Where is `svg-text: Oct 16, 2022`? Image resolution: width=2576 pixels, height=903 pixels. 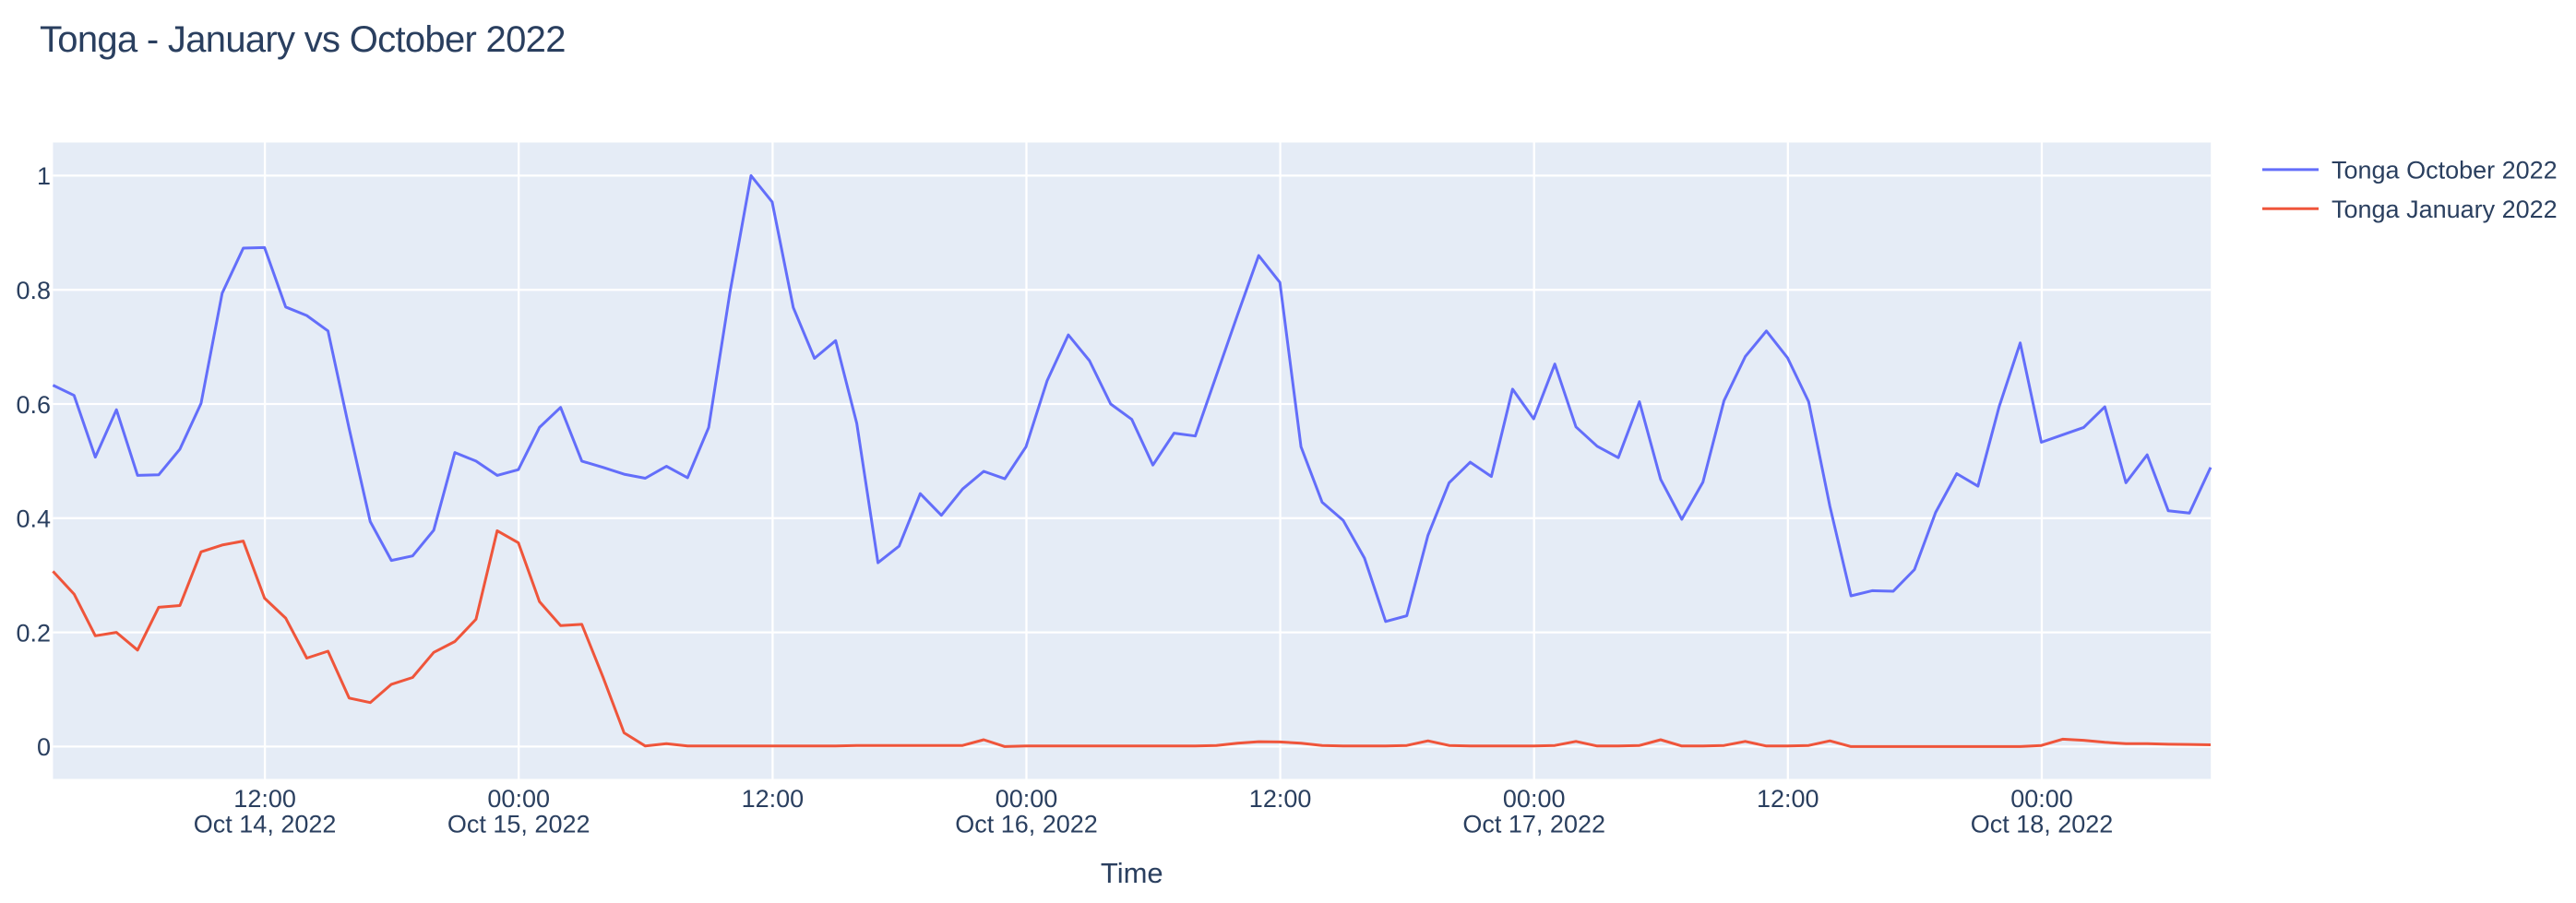 svg-text: Oct 16, 2022 is located at coordinates (1026, 824).